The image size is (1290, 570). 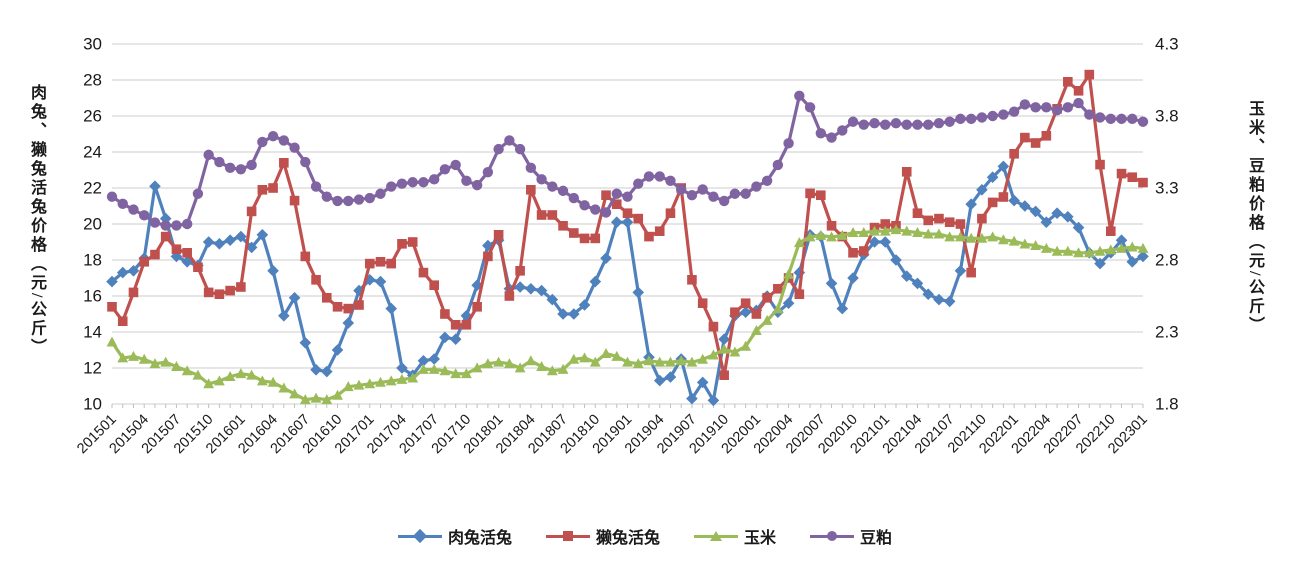 What do you see at coordinates (92, 188) in the screenshot?
I see `svg-text: 22` at bounding box center [92, 188].